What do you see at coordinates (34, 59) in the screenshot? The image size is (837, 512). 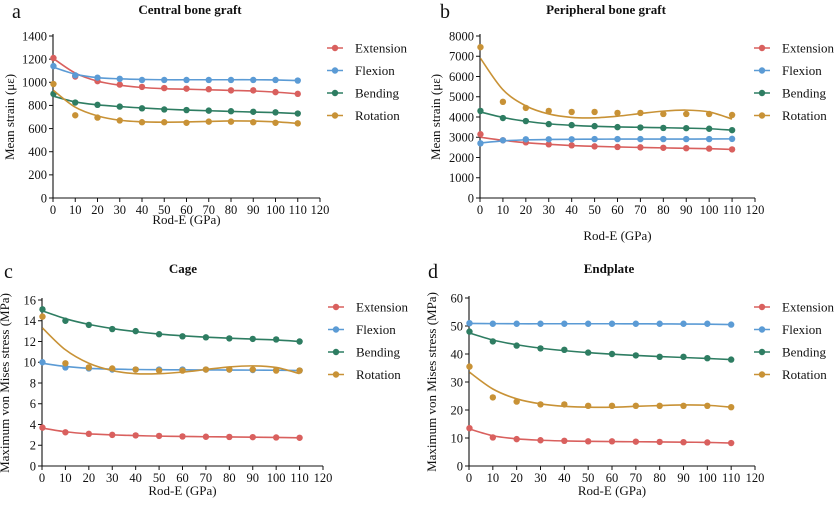 I see `y-tick-label: 1200` at bounding box center [34, 59].